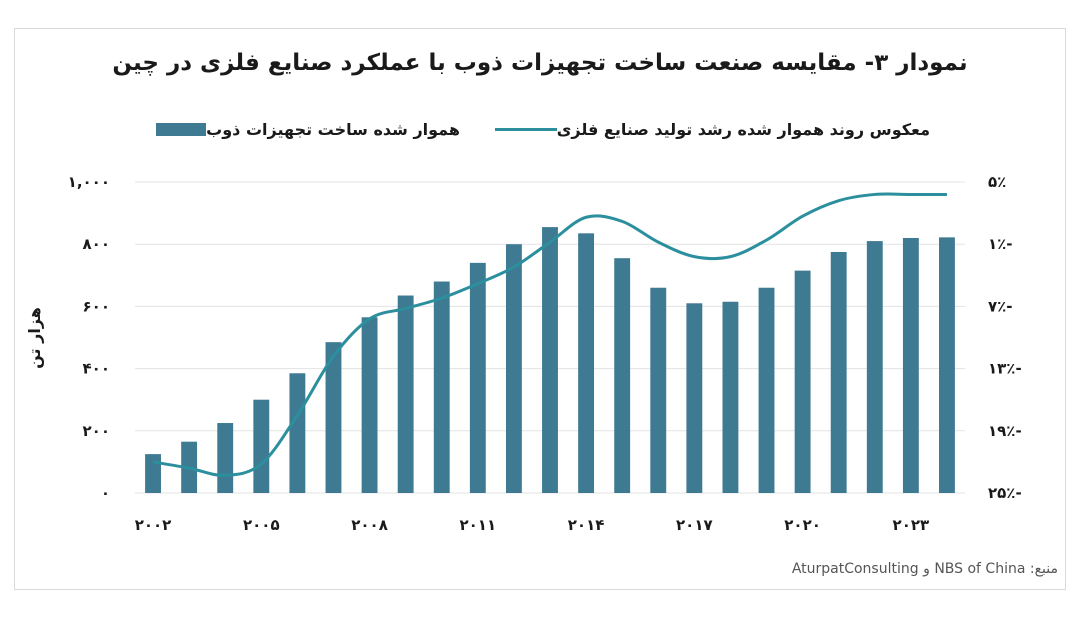 This screenshot has width=1080, height=620. What do you see at coordinates (105, 493) in the screenshot?
I see `y-left-tick-label: ۰` at bounding box center [105, 493].